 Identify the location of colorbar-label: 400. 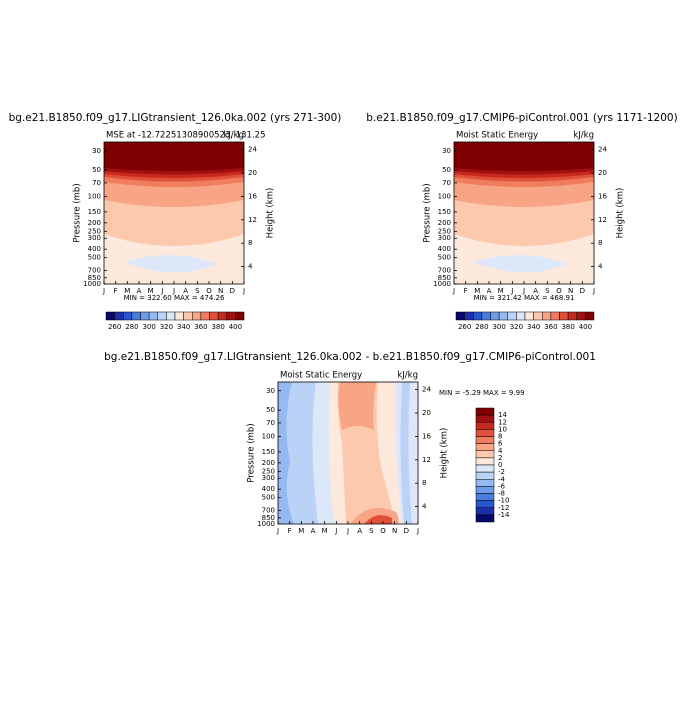
(235, 327).